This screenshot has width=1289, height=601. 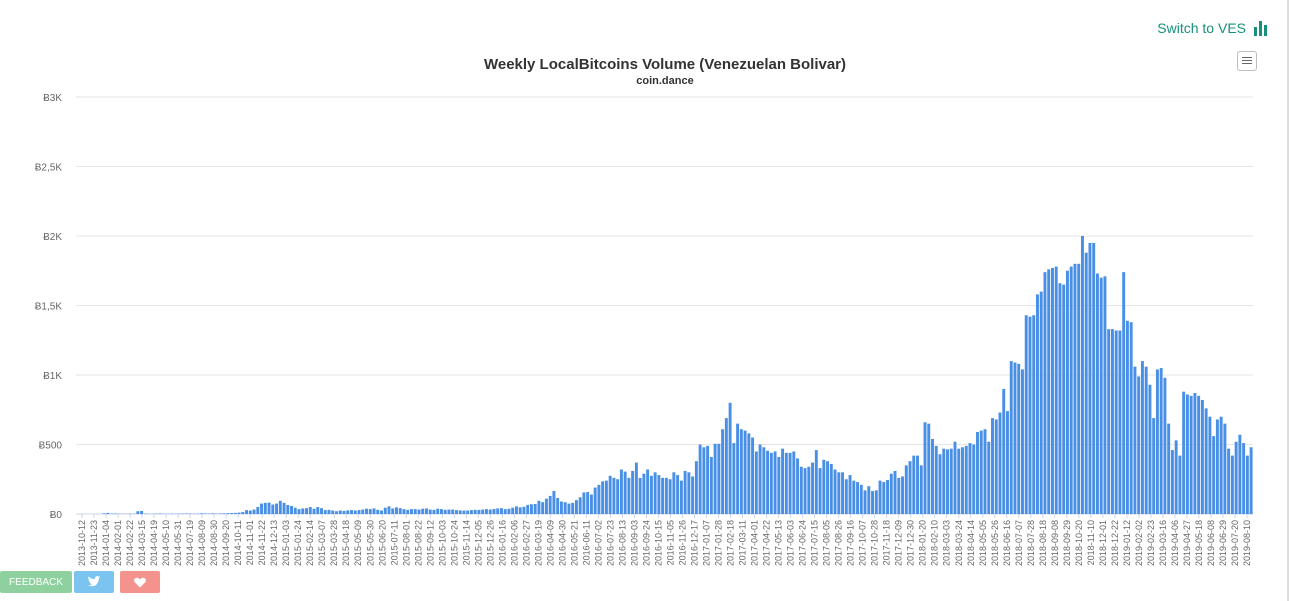 What do you see at coordinates (36, 582) in the screenshot?
I see `feedback-button: FEEDBACK` at bounding box center [36, 582].